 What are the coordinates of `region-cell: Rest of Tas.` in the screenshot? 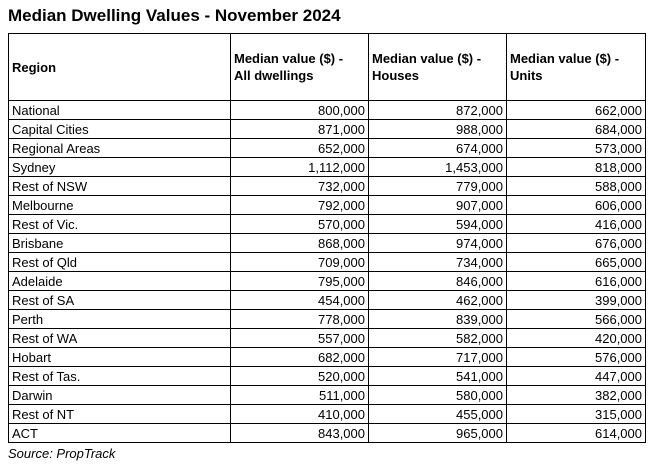 It's located at (119, 376).